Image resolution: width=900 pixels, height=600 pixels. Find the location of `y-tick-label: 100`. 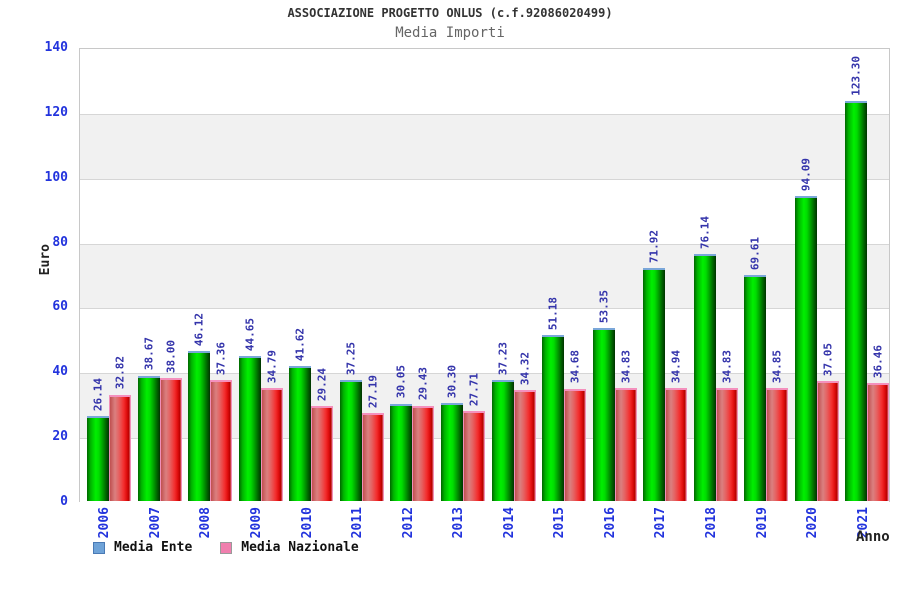

y-tick-label: 100 is located at coordinates (56, 177).